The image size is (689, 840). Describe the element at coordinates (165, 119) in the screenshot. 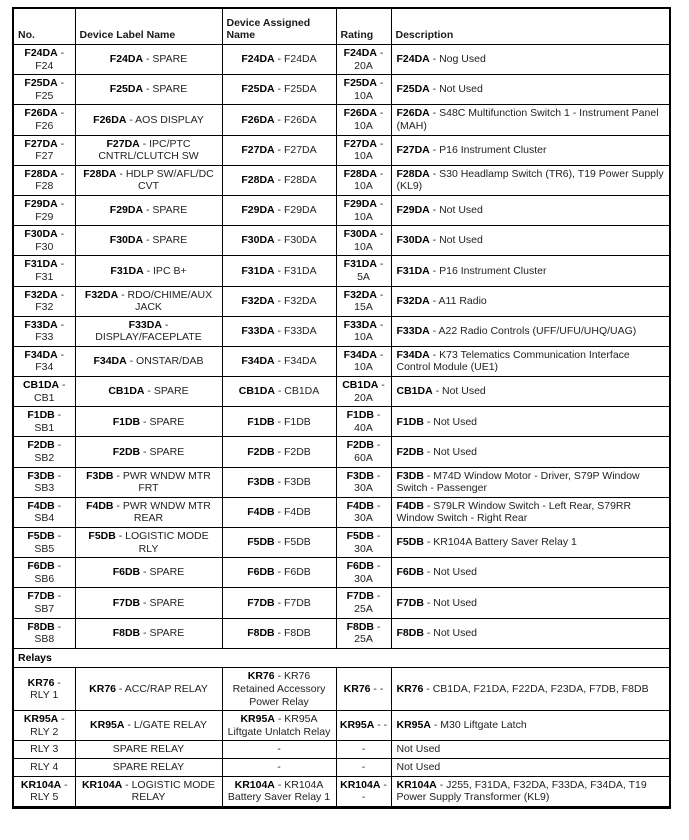

I see `cell-text: - AOS DISPLAY` at that location.